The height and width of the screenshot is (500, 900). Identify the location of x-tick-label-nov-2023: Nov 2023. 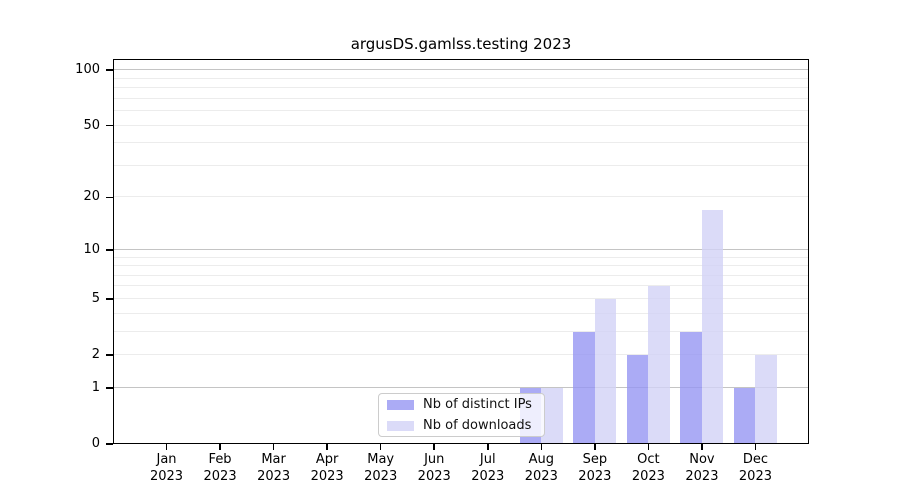
(702, 468).